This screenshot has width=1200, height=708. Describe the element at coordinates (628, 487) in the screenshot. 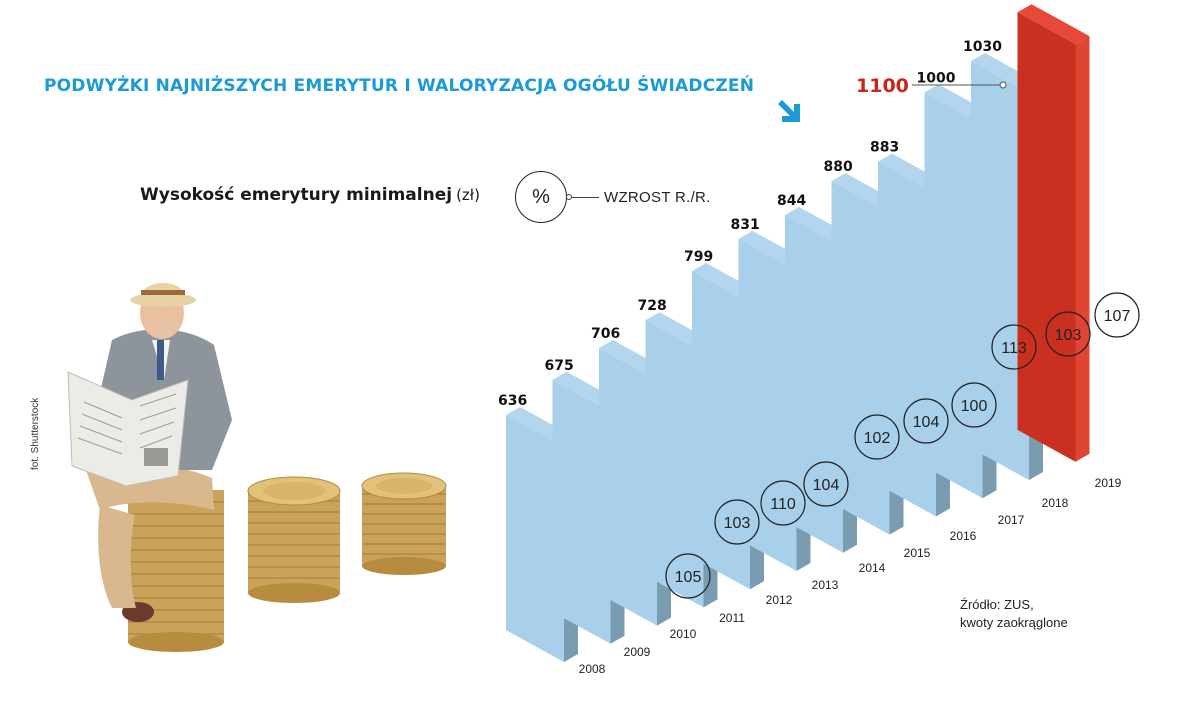

I see `bar-front-2010` at that location.